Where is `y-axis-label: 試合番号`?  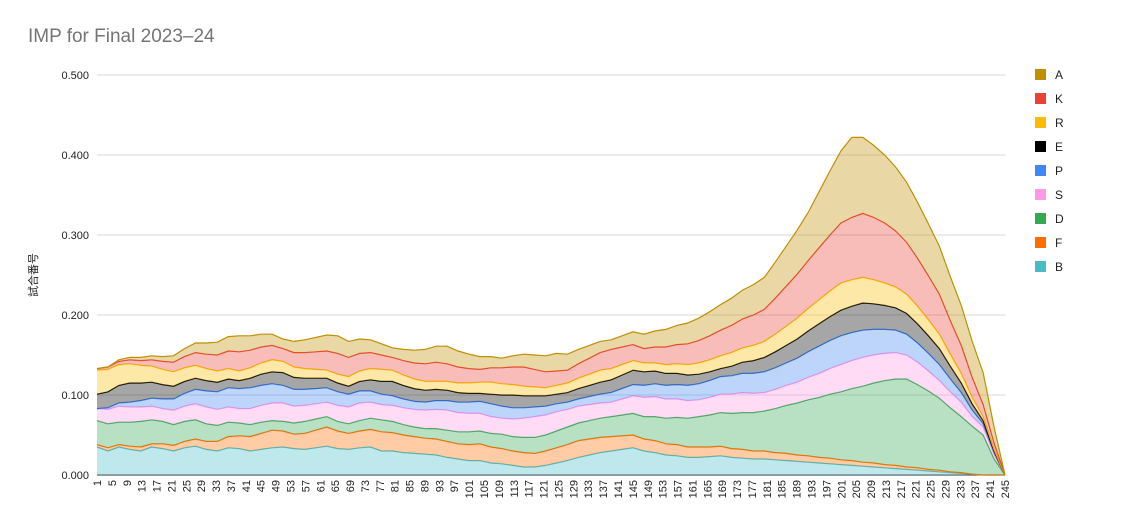 y-axis-label: 試合番号 is located at coordinates (33, 275).